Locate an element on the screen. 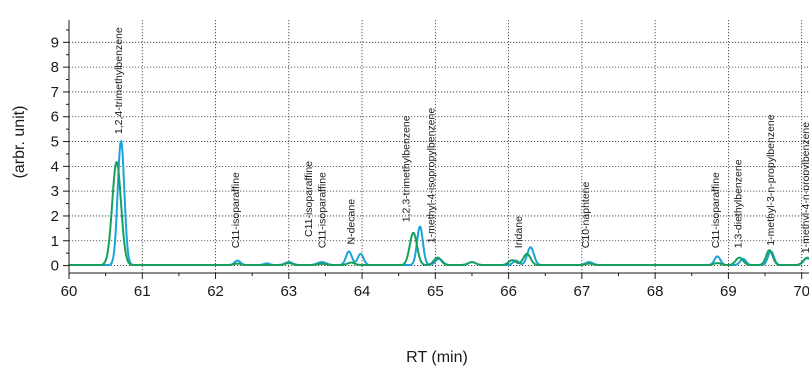 The width and height of the screenshot is (809, 374). y-tick-label: 3 is located at coordinates (55, 191).